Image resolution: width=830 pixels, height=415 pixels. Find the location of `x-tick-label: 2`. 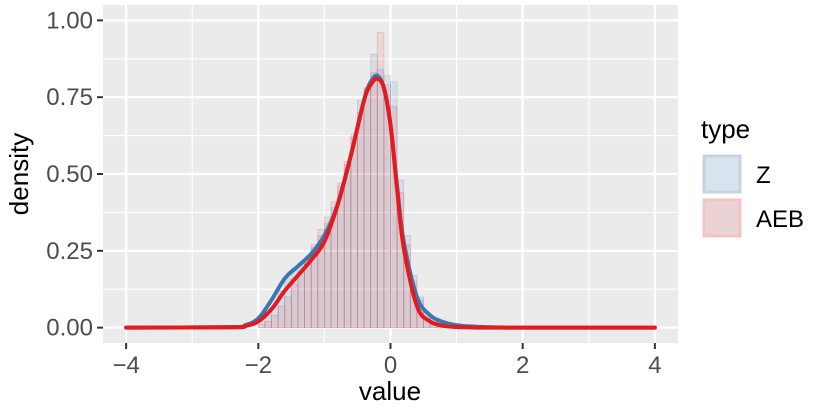

x-tick-label: 2 is located at coordinates (522, 365).